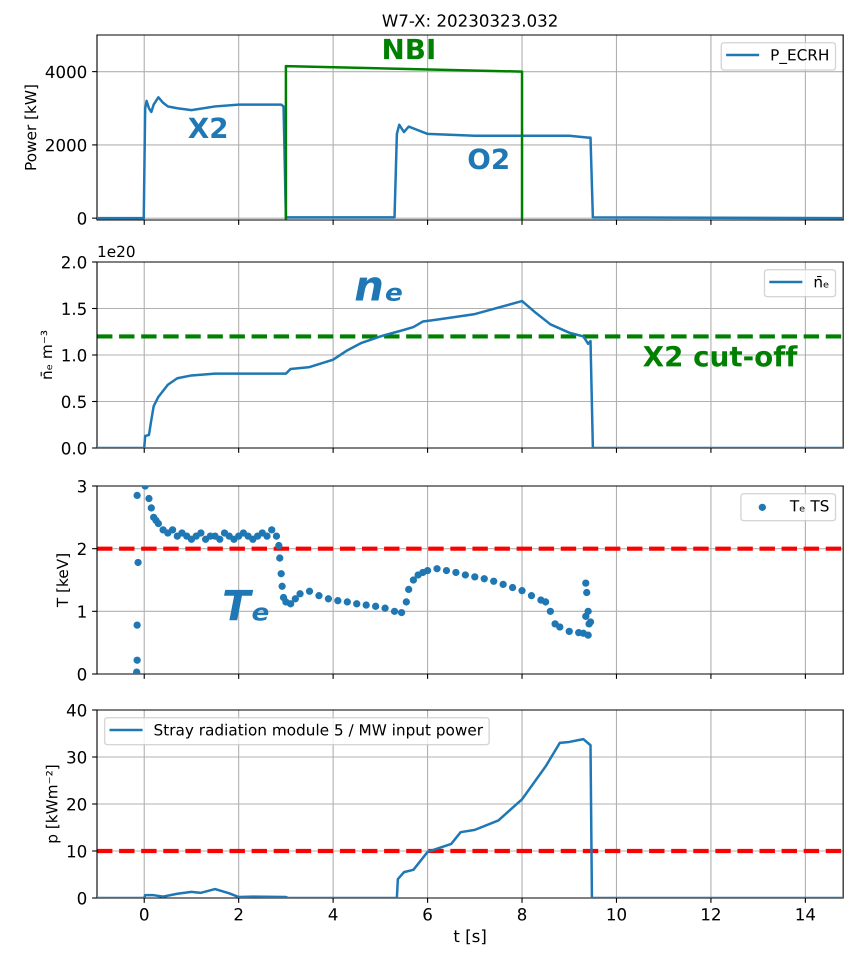 This screenshot has height=954, width=856. I want to click on annotation: X2, so click(207, 127).